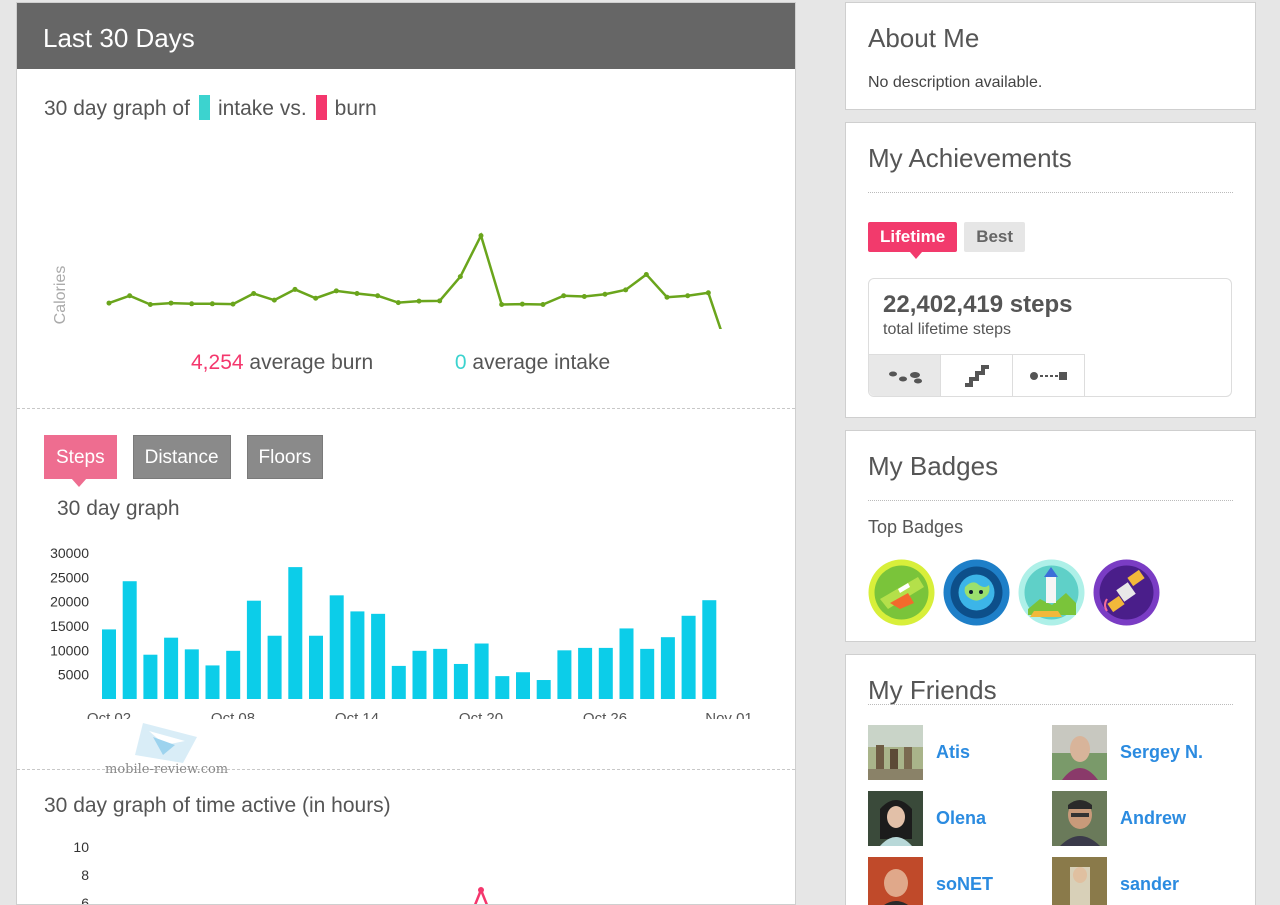 The image size is (1280, 905). I want to click on avg-burn-value: 4,254, so click(217, 362).